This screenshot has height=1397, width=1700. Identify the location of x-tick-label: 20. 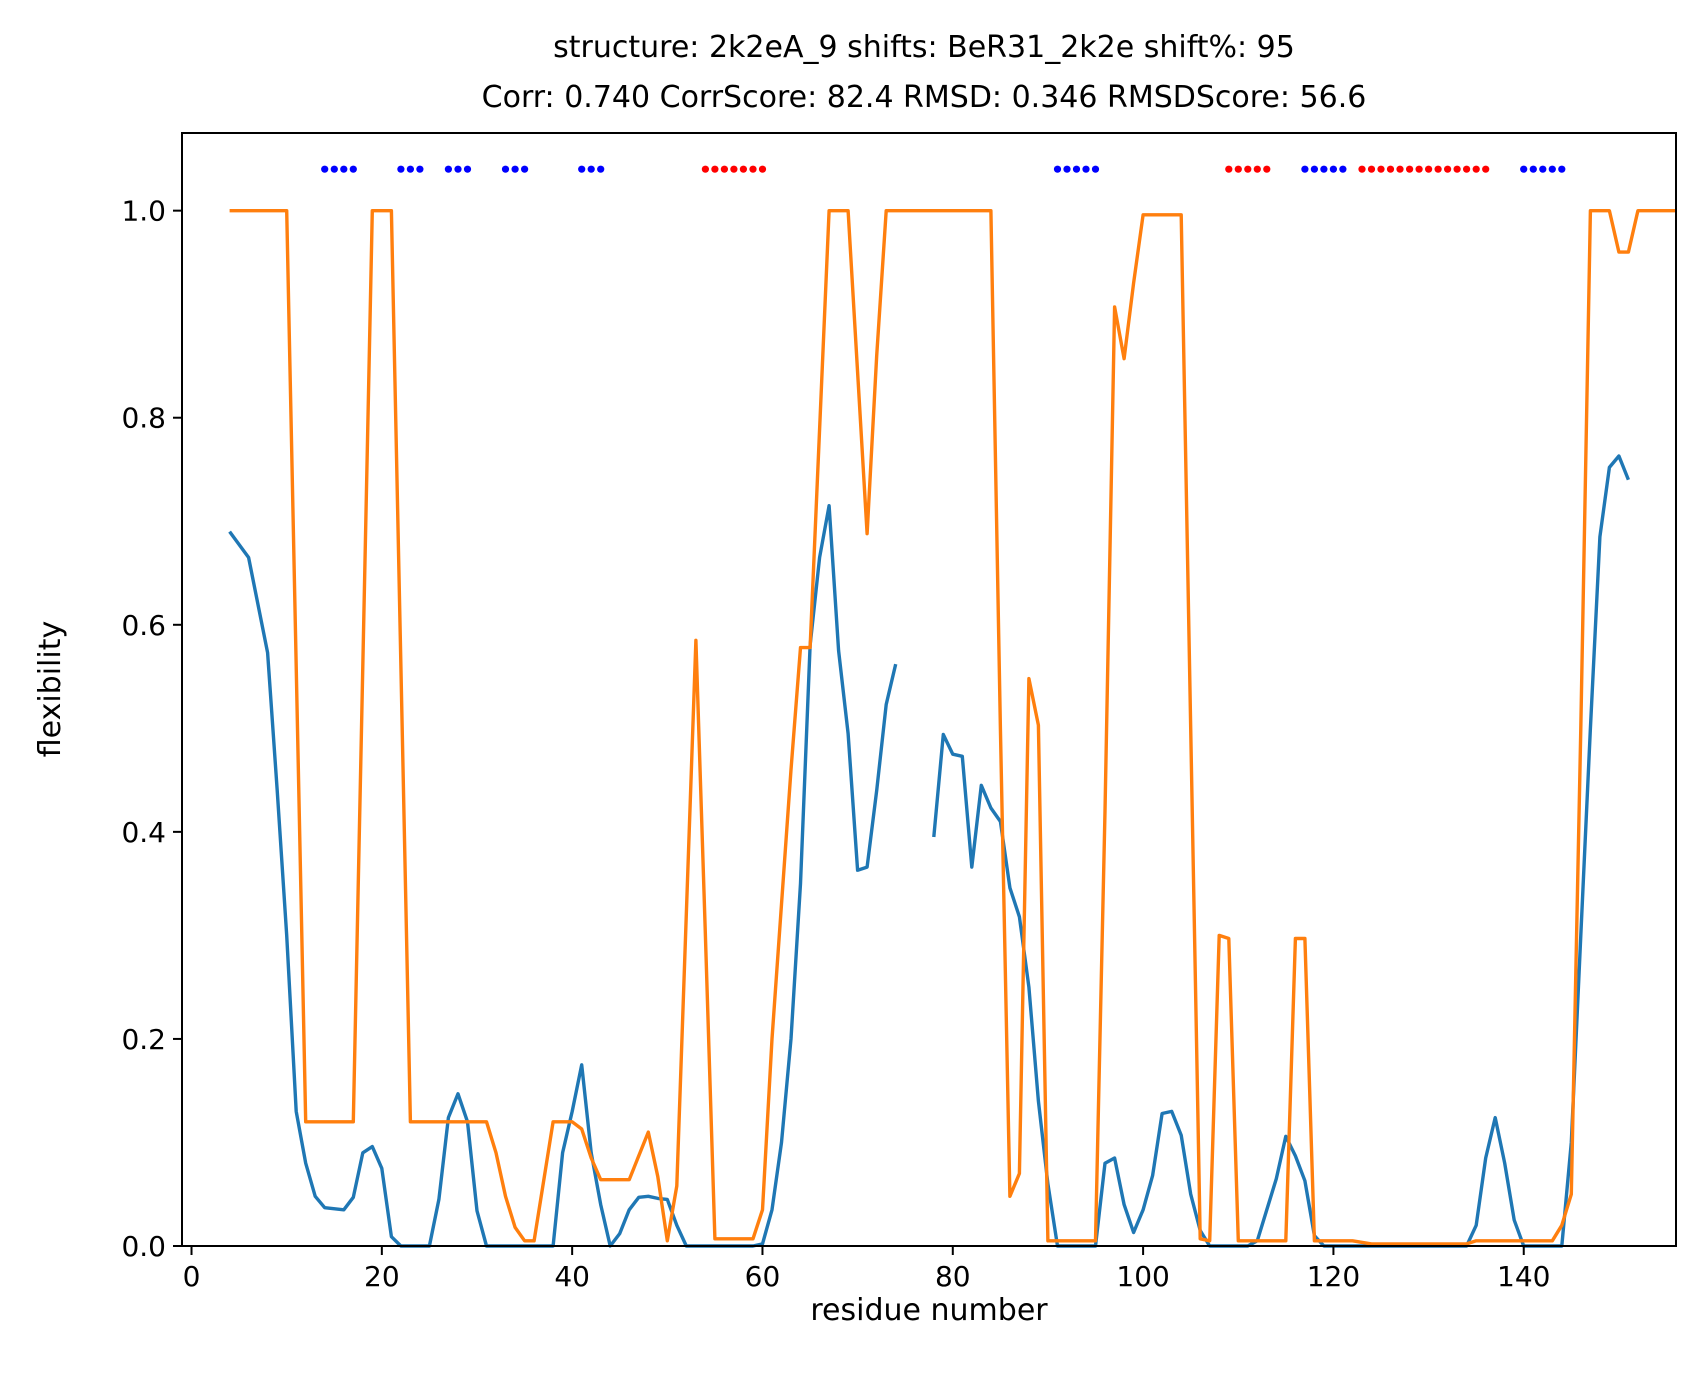
(382, 1276).